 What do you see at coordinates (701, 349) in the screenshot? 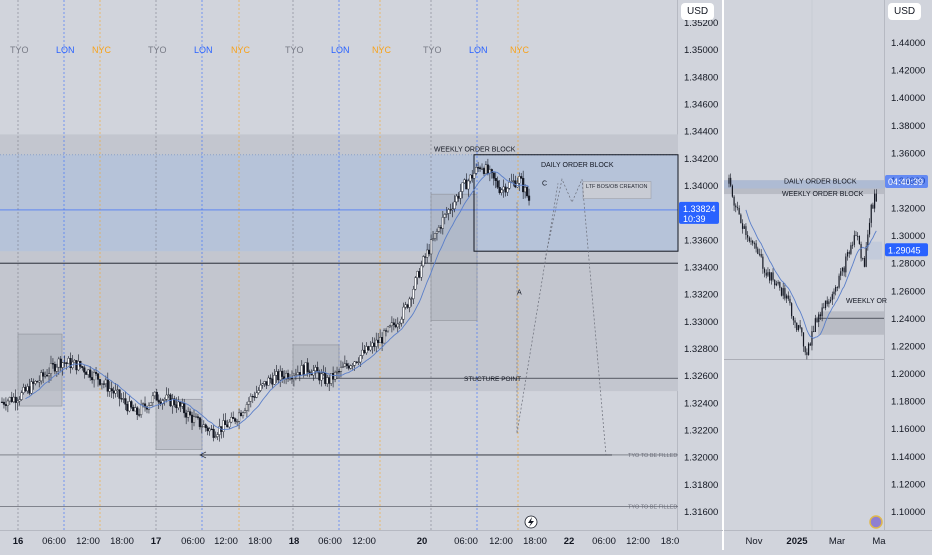
I see `y-tick-label: 1.32800` at bounding box center [701, 349].